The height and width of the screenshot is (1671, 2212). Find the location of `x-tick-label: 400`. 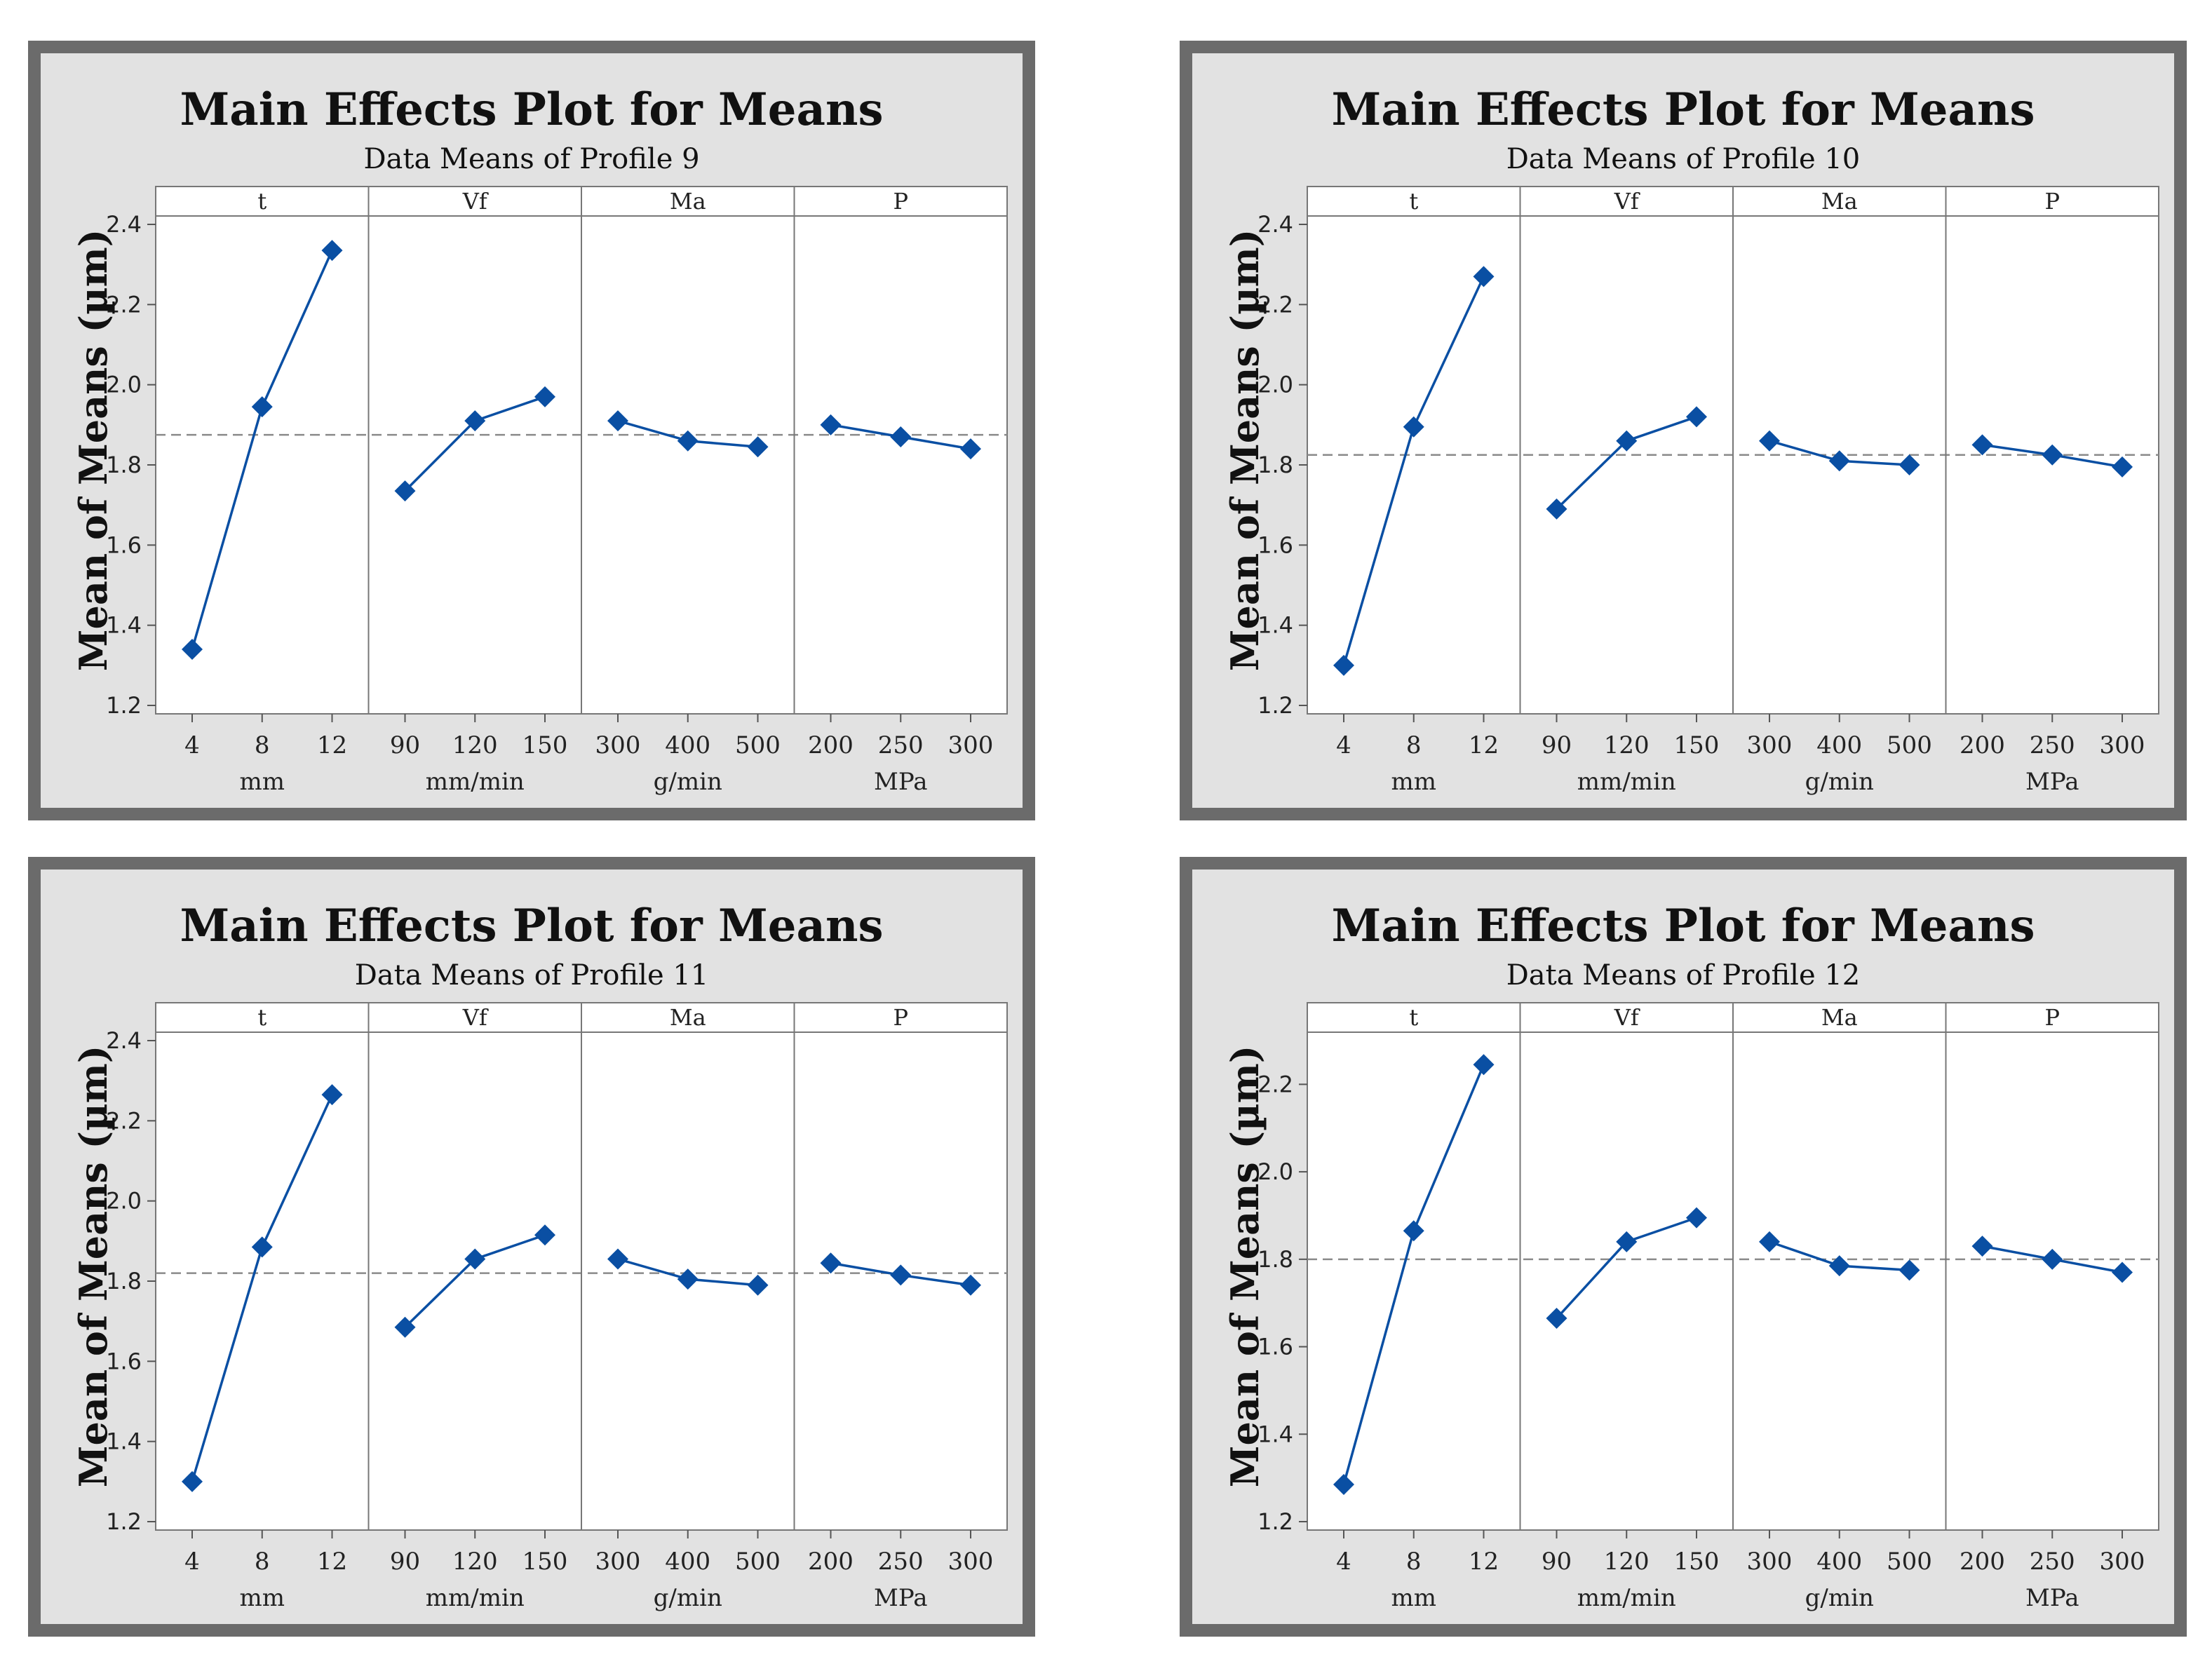

x-tick-label: 400 is located at coordinates (687, 745).